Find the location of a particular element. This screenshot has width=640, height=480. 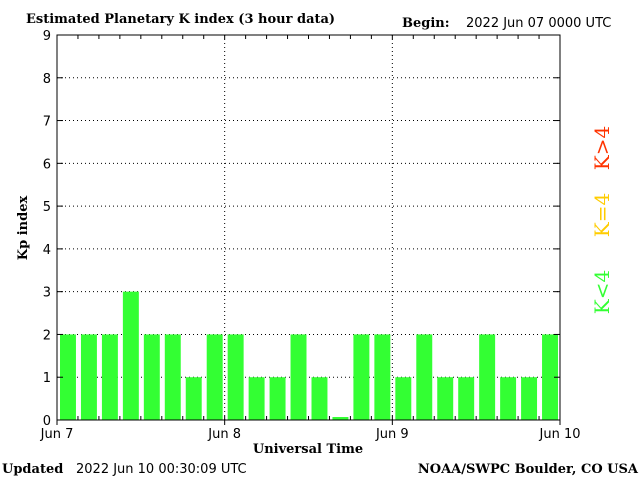

y-tick-label: 4 is located at coordinates (47, 250).